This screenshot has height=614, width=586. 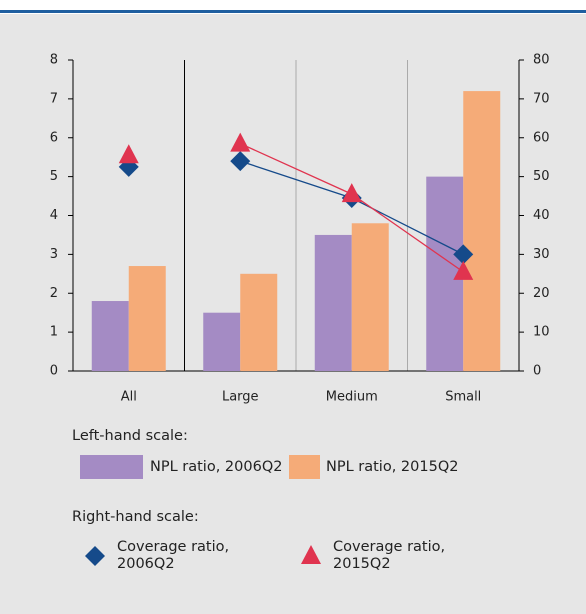 I want to click on y-tick-label: 8, so click(x=54, y=60).